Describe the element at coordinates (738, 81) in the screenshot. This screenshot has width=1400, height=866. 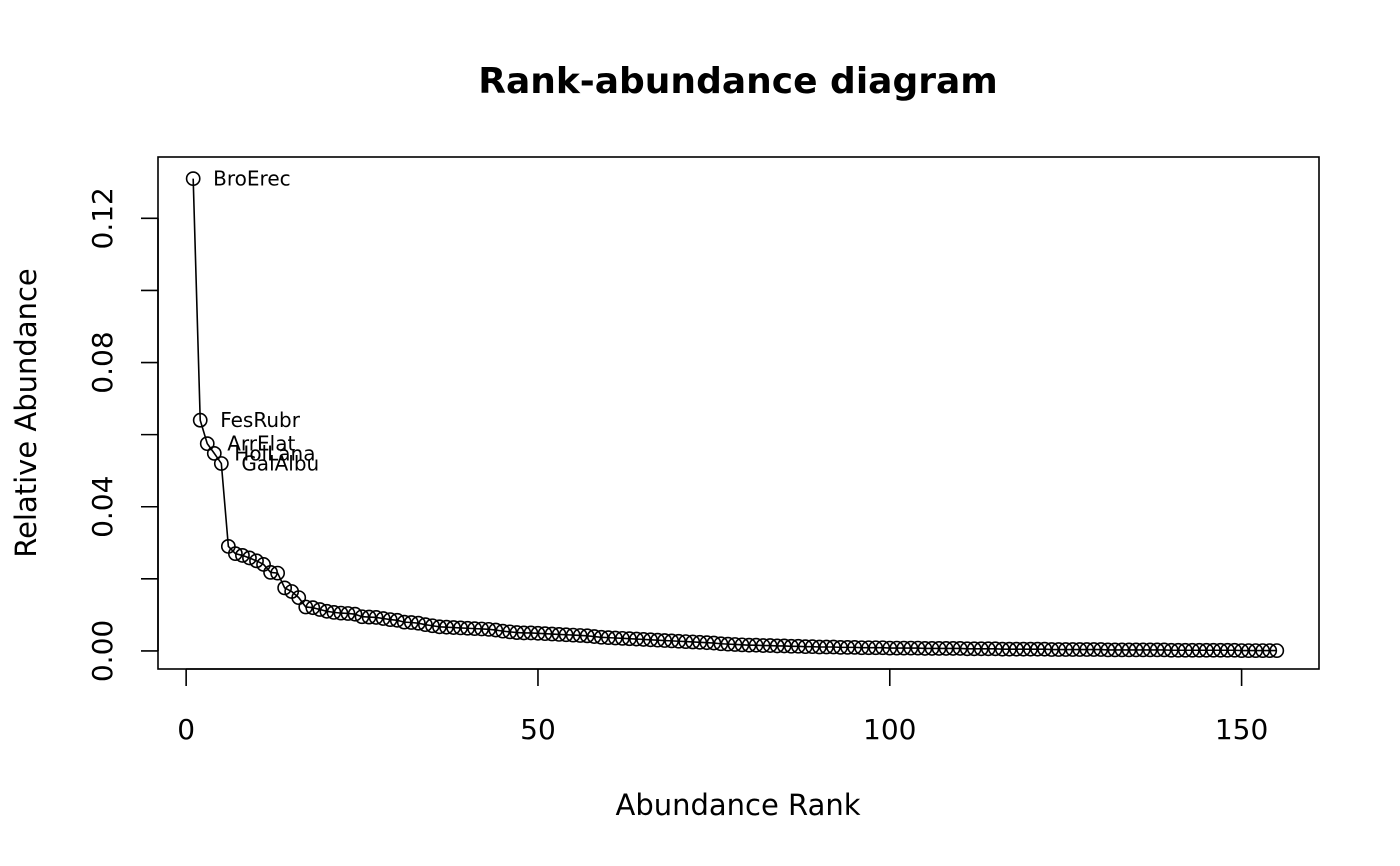
I see `chart-title: Rank-abundance diagram` at that location.